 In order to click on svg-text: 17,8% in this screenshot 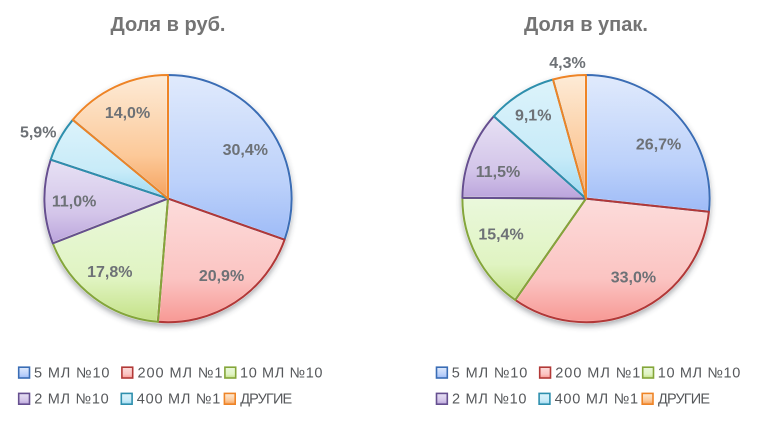, I will do `click(109, 272)`.